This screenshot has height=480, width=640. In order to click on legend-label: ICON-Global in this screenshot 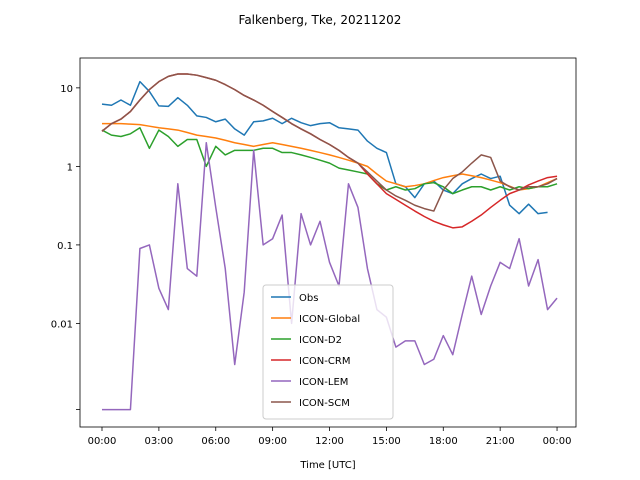, I will do `click(329, 319)`.